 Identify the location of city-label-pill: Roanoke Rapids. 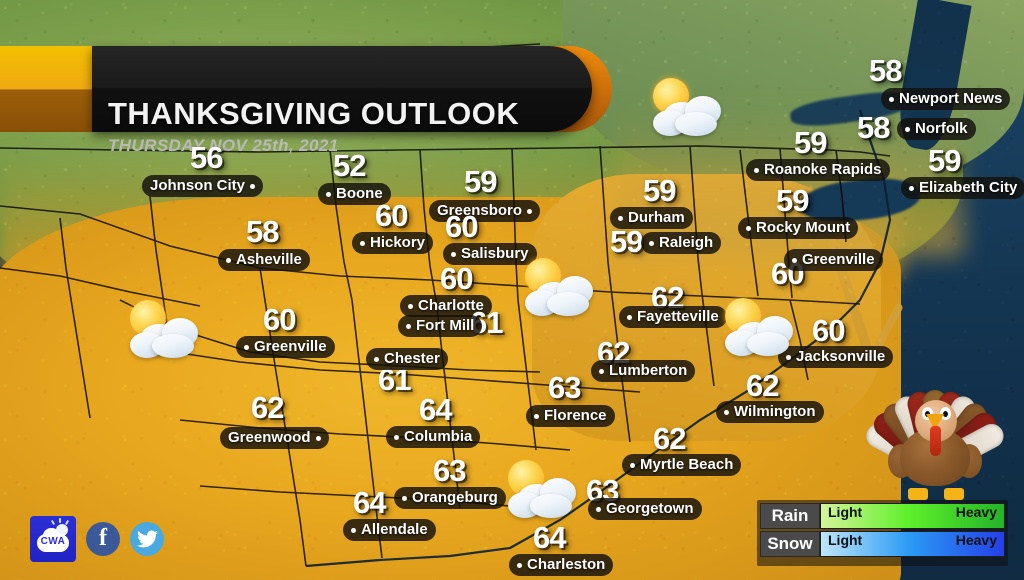
(818, 170).